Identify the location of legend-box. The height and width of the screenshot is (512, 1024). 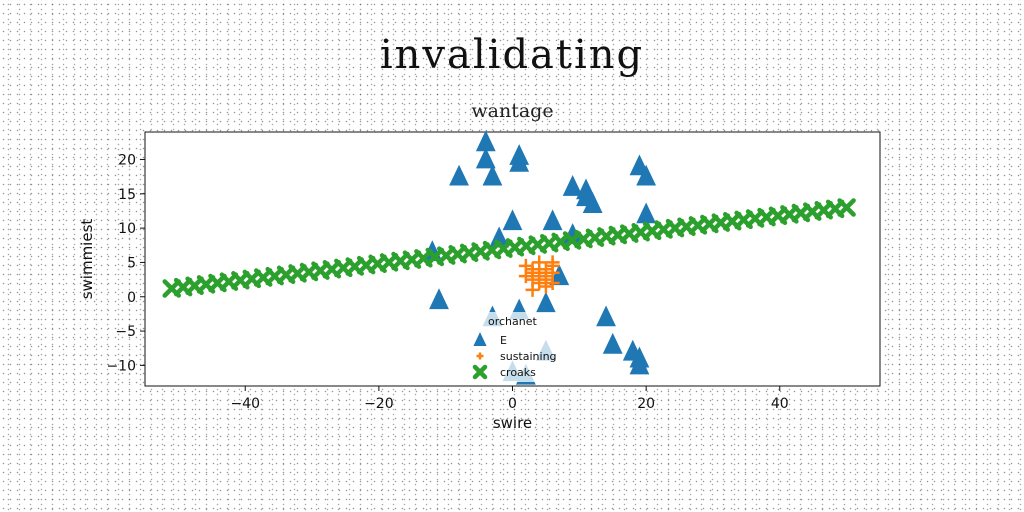
(525, 347).